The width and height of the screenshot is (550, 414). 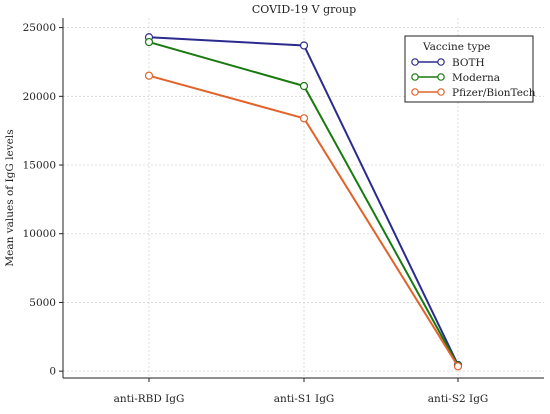 I want to click on legend: Vaccine type BOTH Moderna Pfizer/BionTech, so click(x=470, y=69).